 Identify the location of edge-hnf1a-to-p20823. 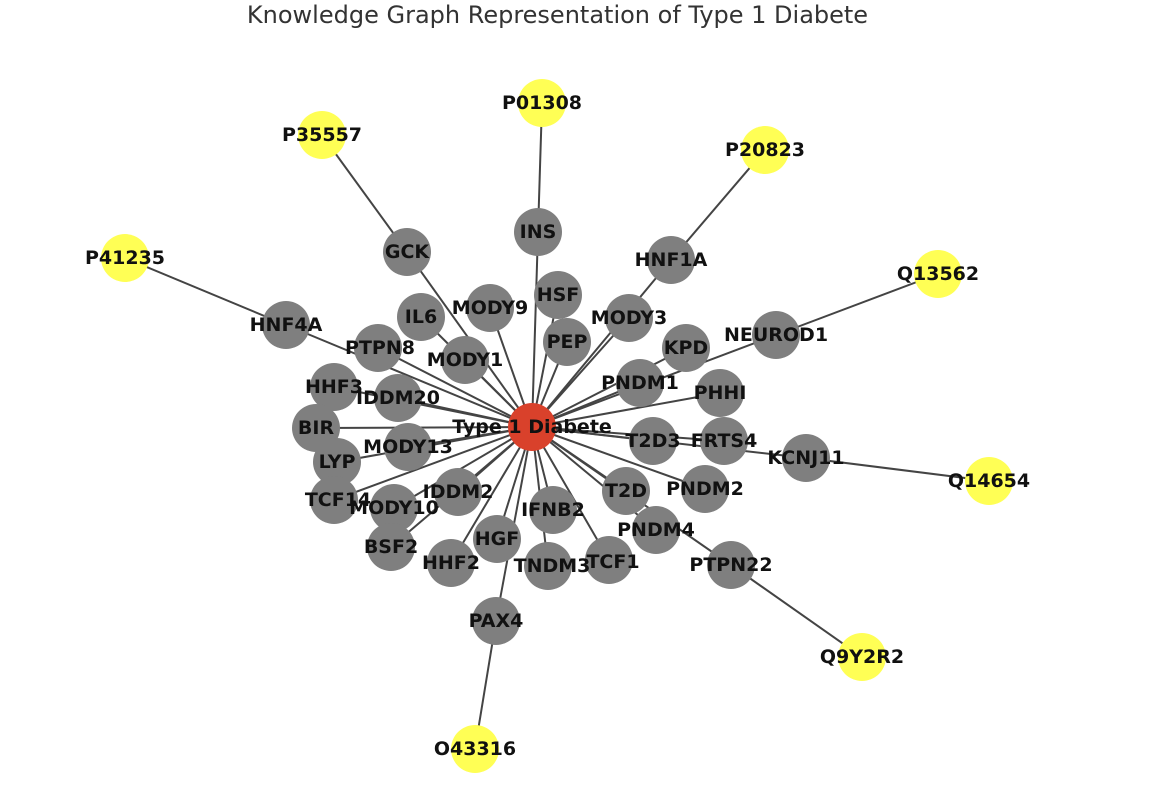
(718, 205).